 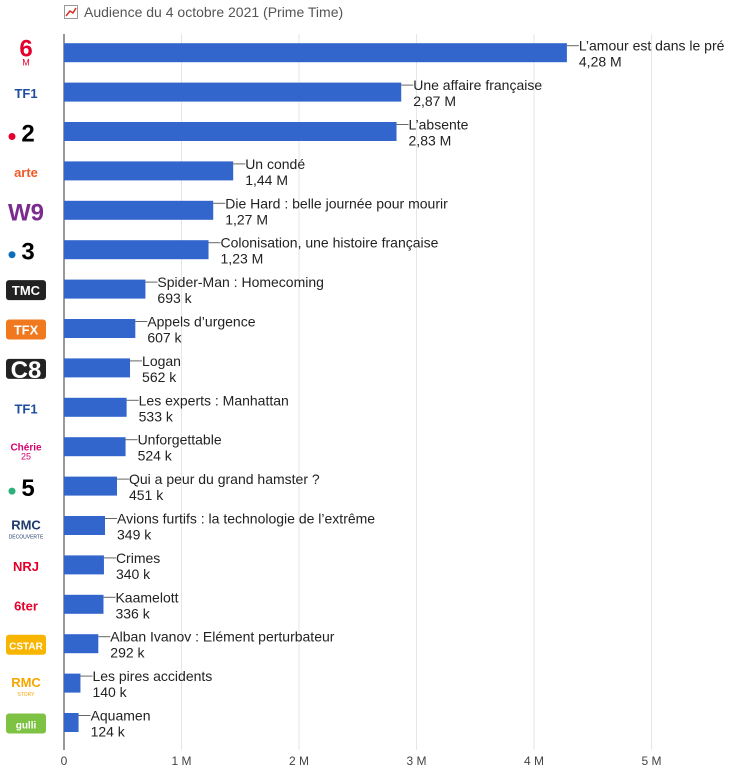 What do you see at coordinates (146, 495) in the screenshot?
I see `value-label: 451 k` at bounding box center [146, 495].